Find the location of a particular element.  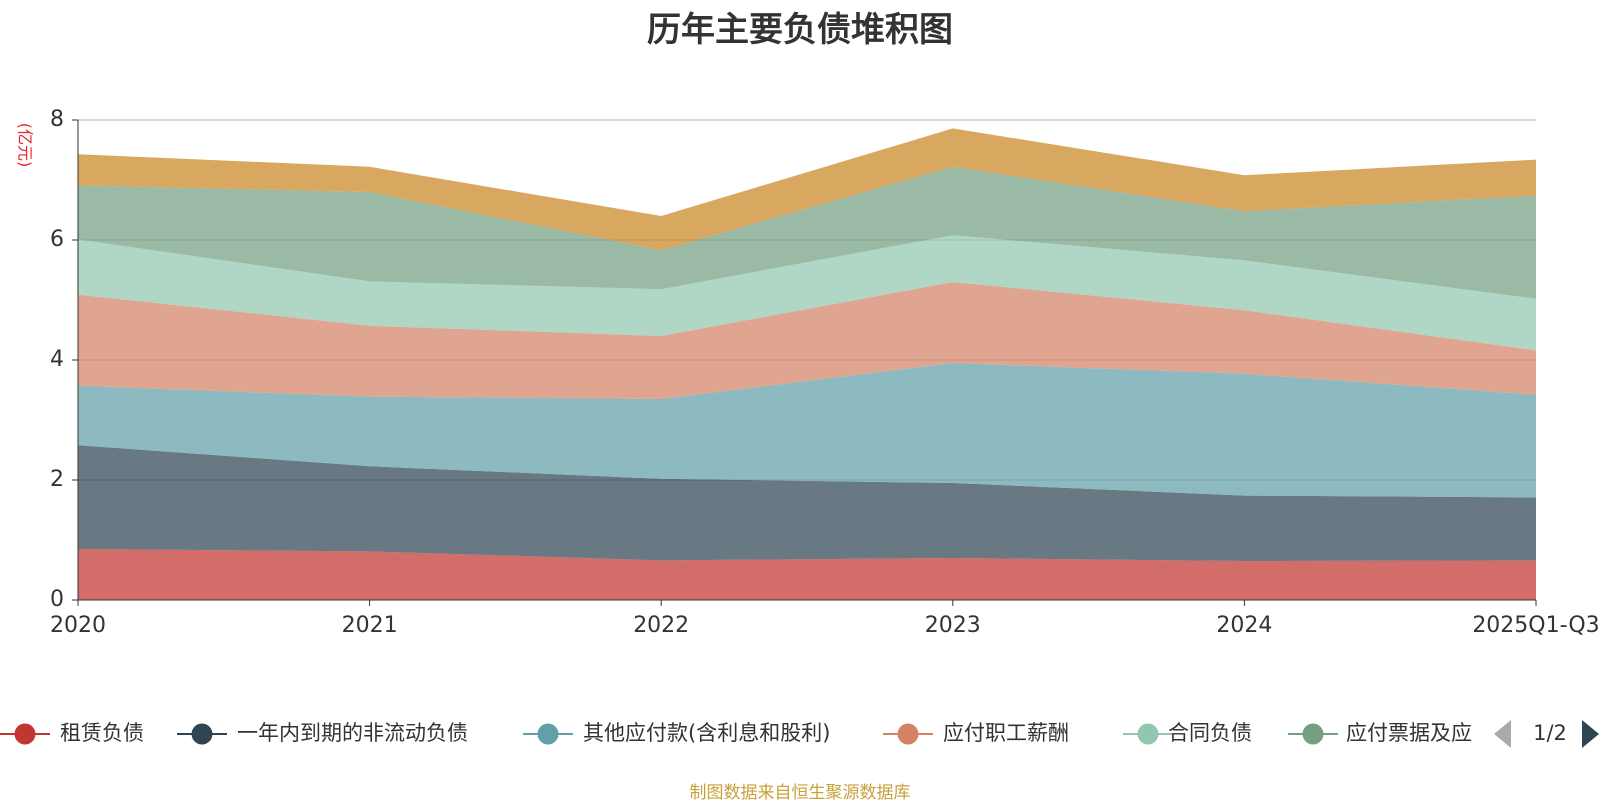

y-tick-label: 0 is located at coordinates (57, 599).